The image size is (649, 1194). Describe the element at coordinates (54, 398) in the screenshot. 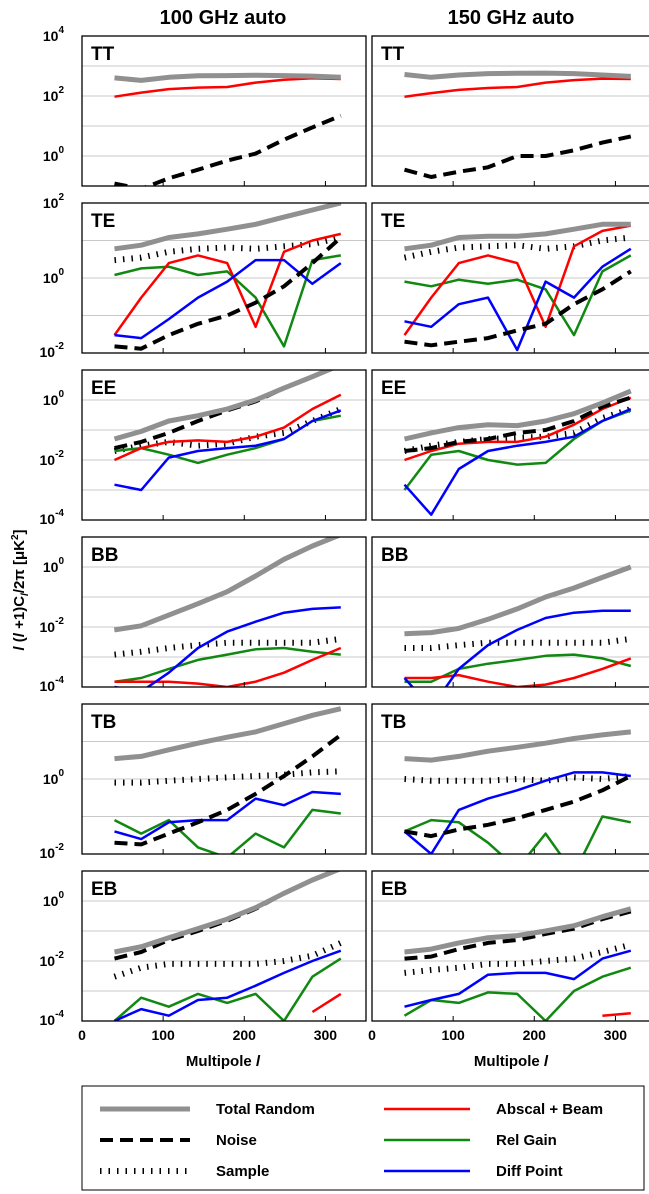

I see `y-tick-ee-0: 10⁰` at that location.